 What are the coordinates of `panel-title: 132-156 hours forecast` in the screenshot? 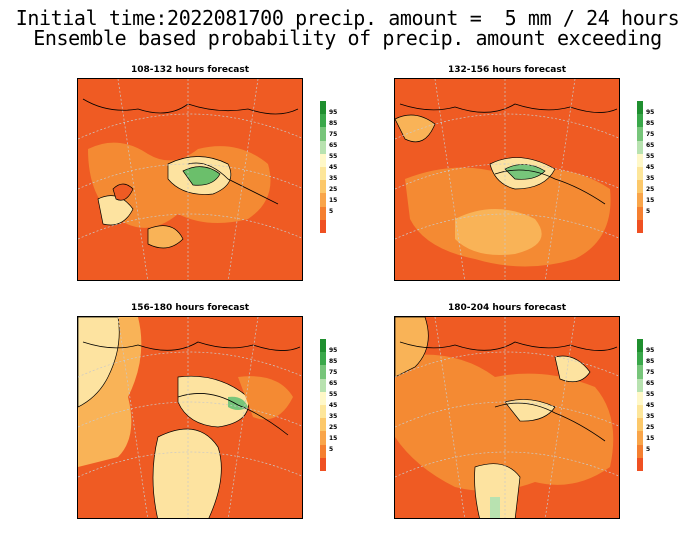 It's located at (507, 70).